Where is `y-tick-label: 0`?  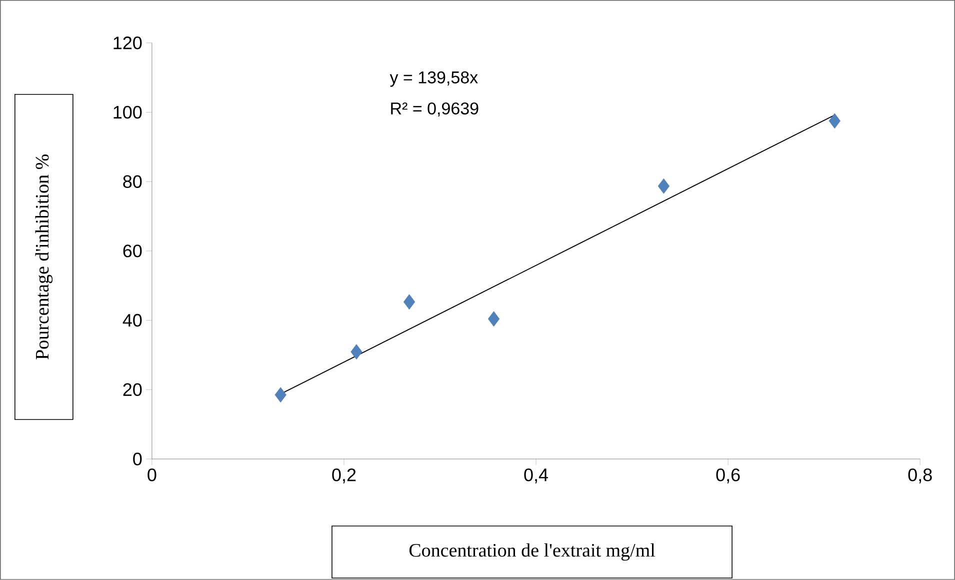
y-tick-label: 0 is located at coordinates (137, 459).